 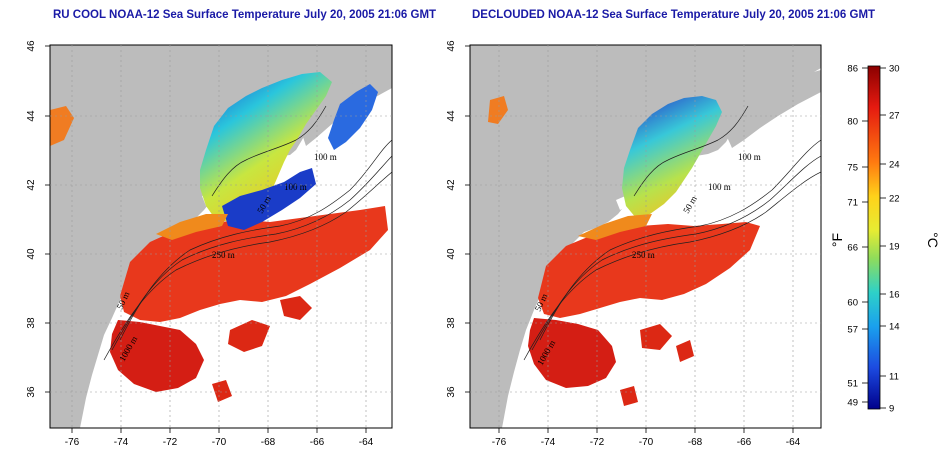 What do you see at coordinates (451, 116) in the screenshot?
I see `right-lat-tick-label: 44` at bounding box center [451, 116].